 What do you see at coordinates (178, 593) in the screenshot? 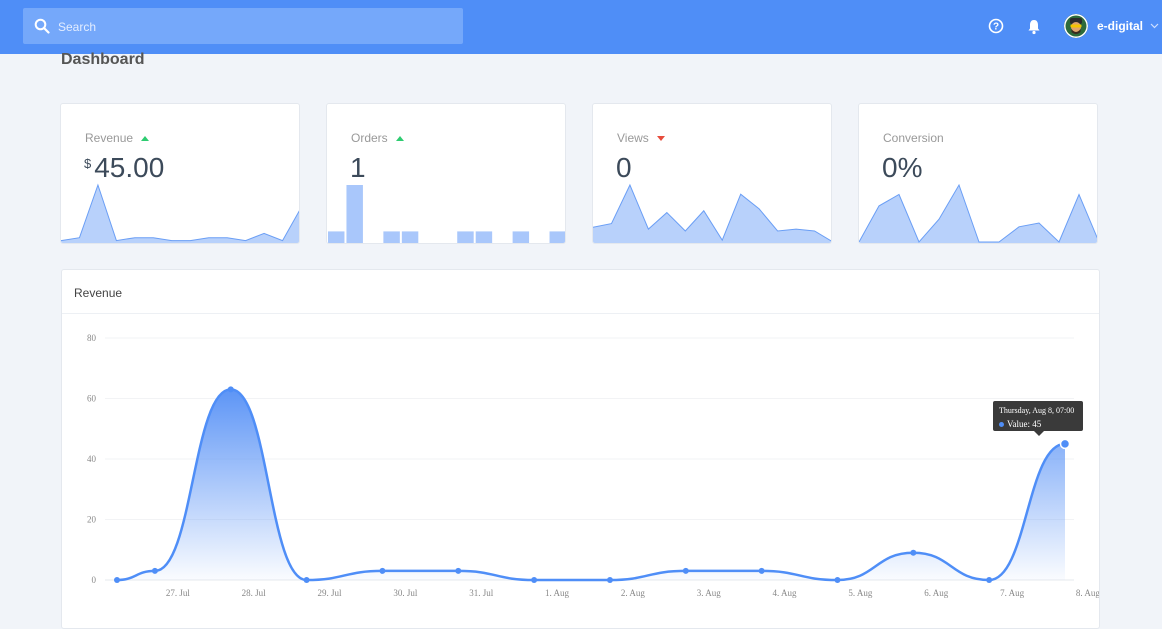
I see `x-tick-label: 27. Jul` at bounding box center [178, 593].